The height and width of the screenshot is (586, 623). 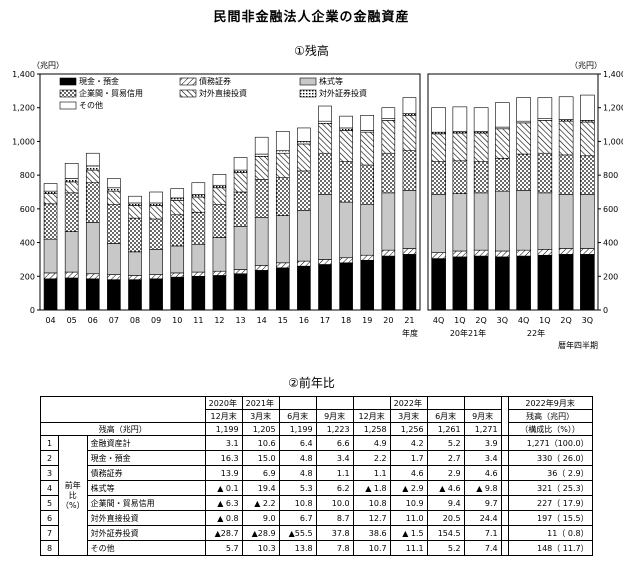 What do you see at coordinates (91, 105) in the screenshot?
I see `legend-label-other: その他` at bounding box center [91, 105].